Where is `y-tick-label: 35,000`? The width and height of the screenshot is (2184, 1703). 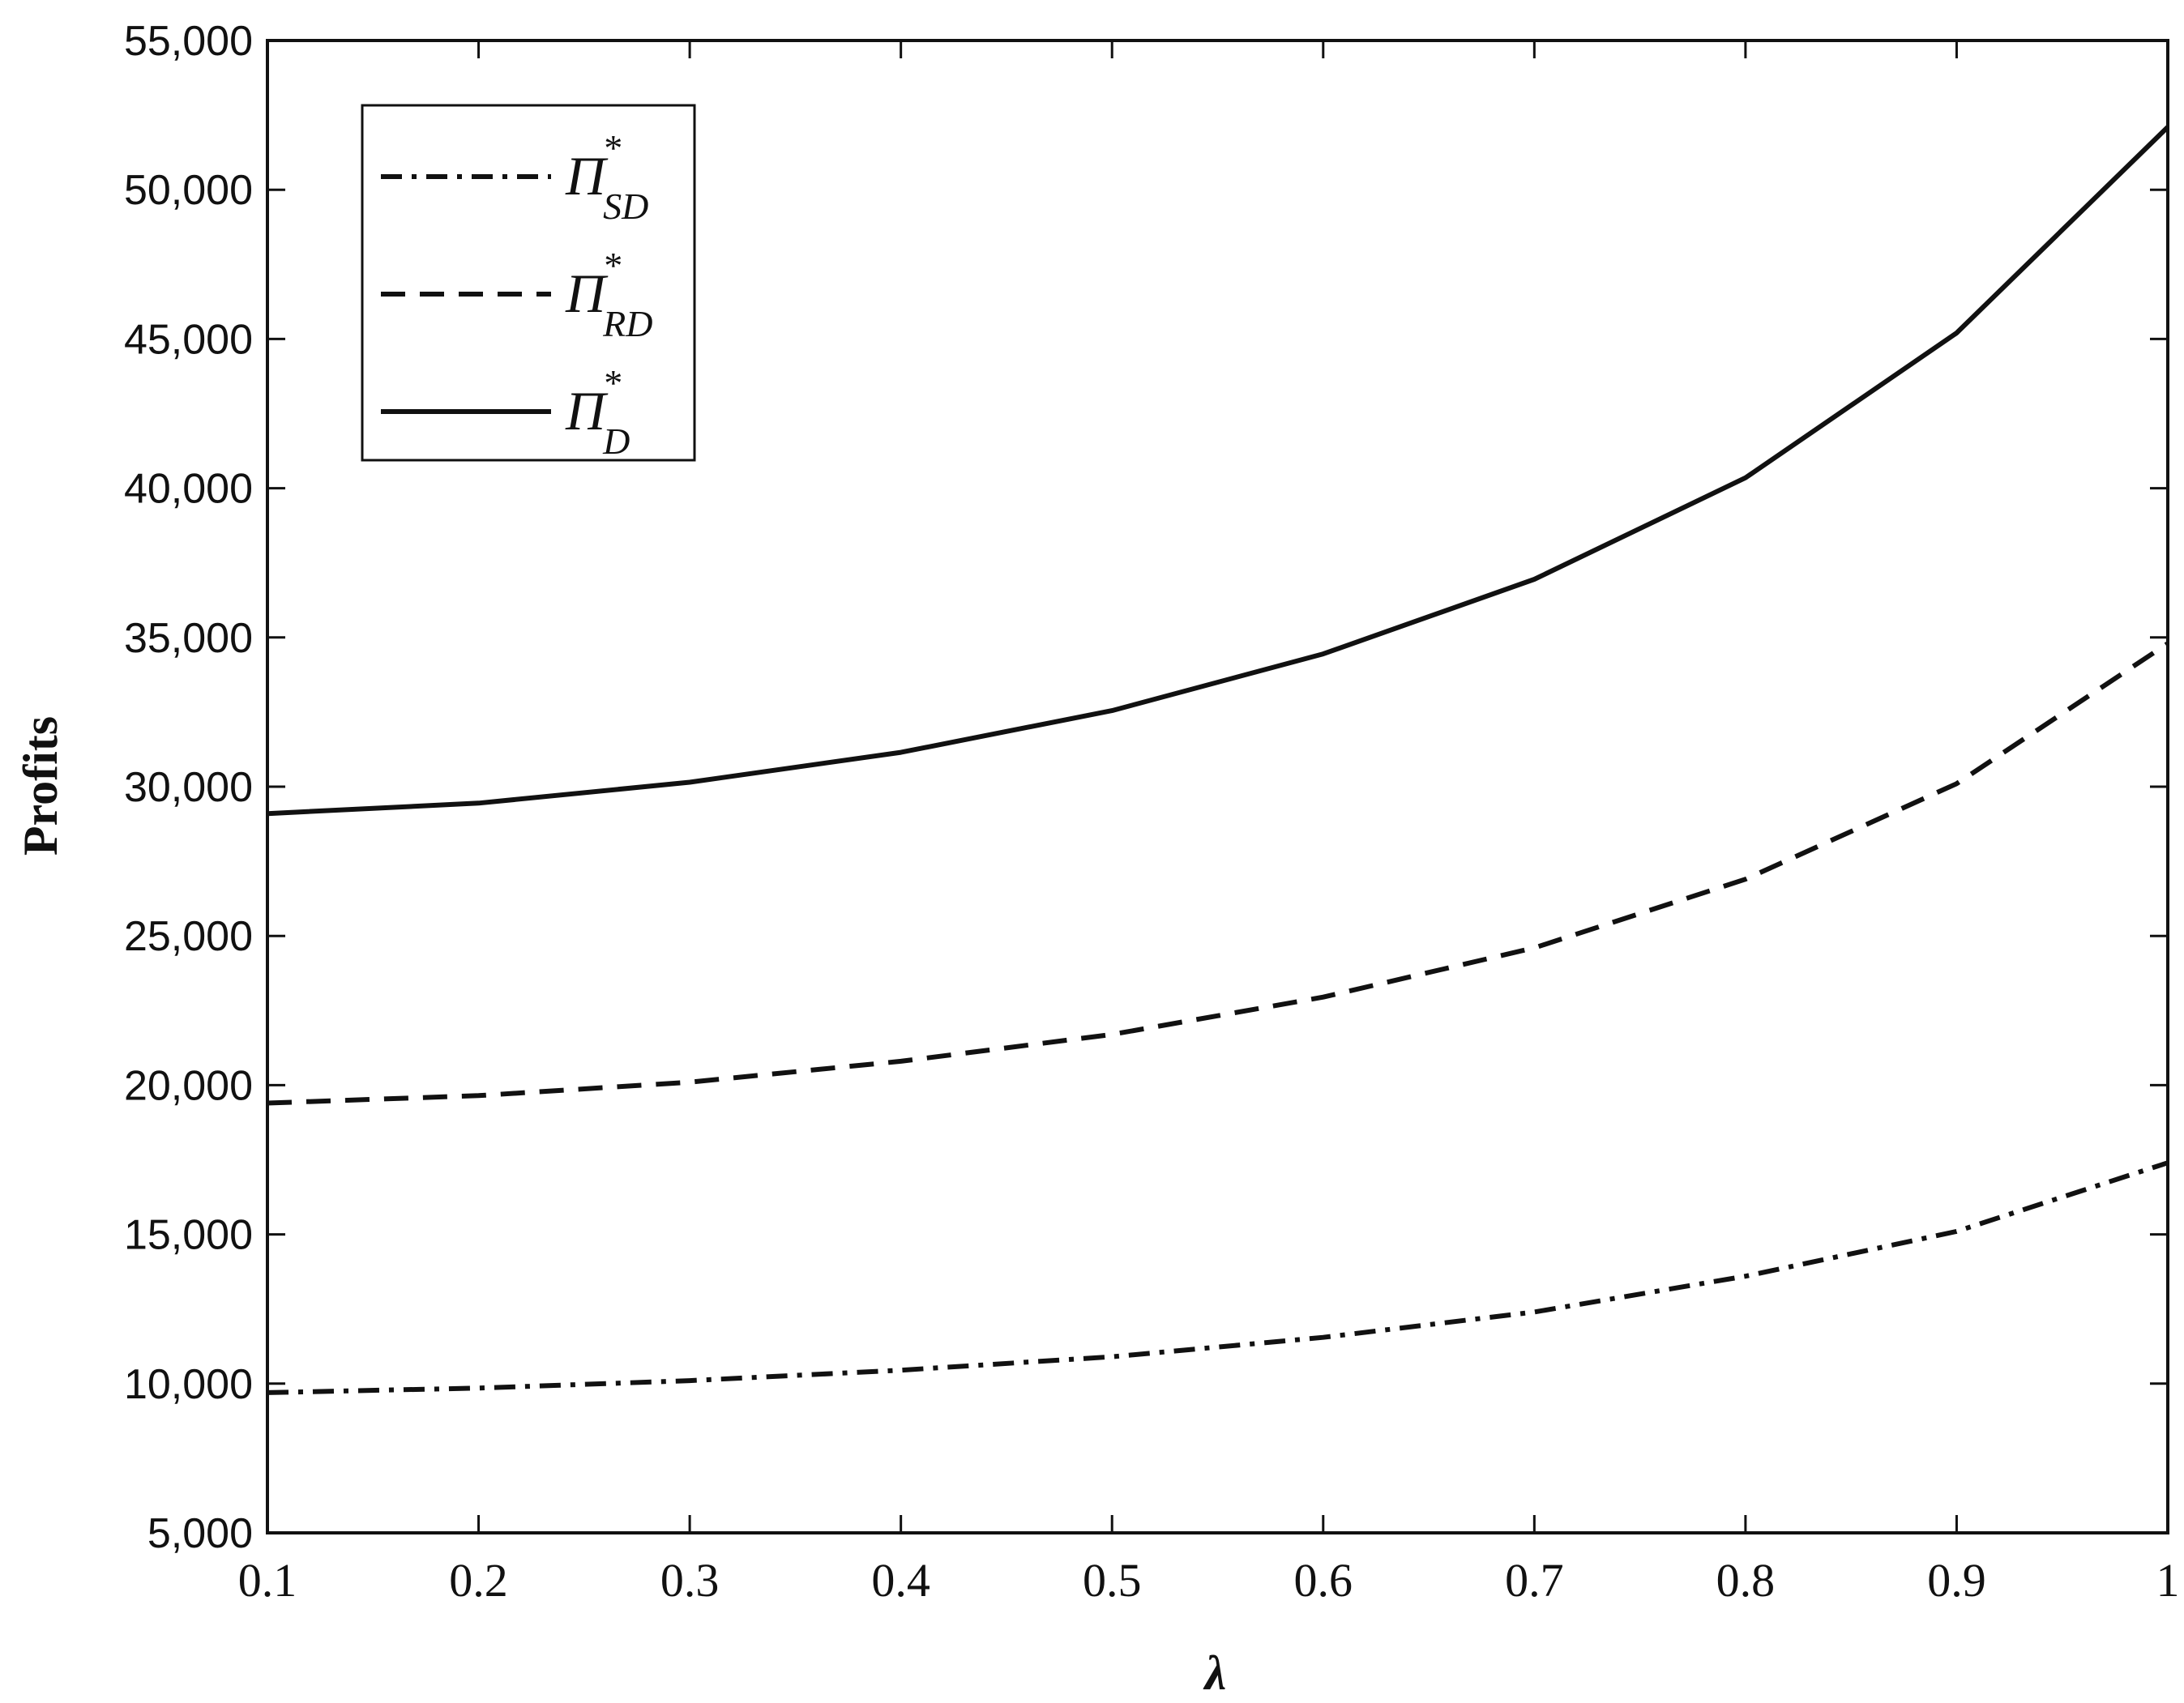
y-tick-label: 35,000 is located at coordinates (189, 639).